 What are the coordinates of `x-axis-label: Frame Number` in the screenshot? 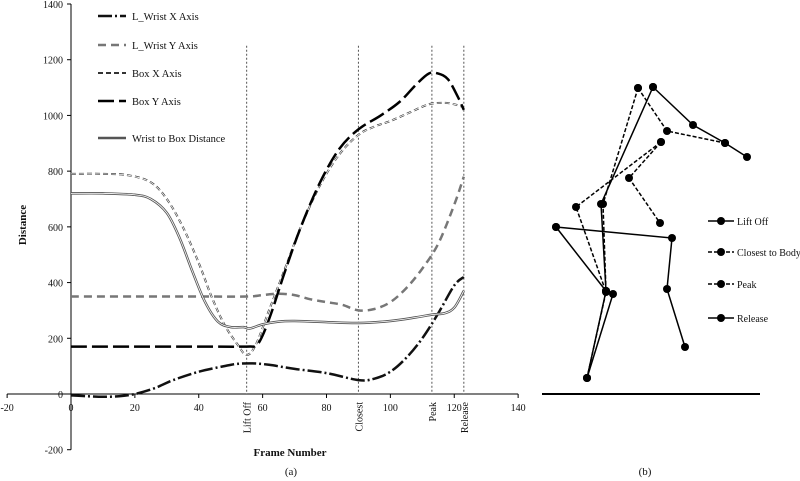 It's located at (289, 453).